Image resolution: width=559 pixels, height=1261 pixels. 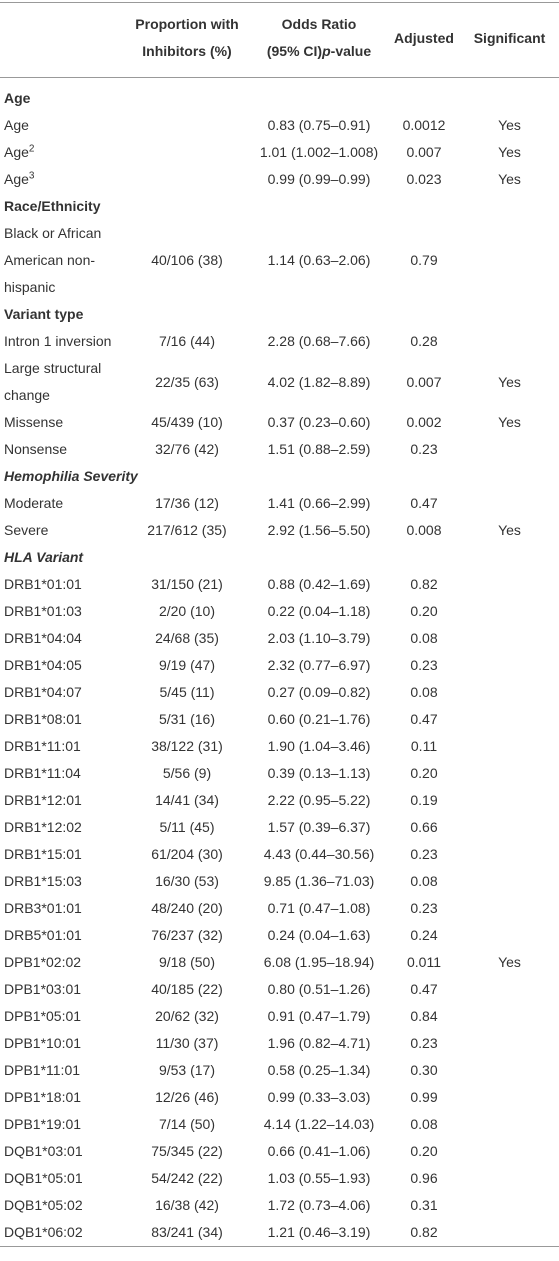 What do you see at coordinates (43, 611) in the screenshot?
I see `row-label: DRB1*01:03` at bounding box center [43, 611].